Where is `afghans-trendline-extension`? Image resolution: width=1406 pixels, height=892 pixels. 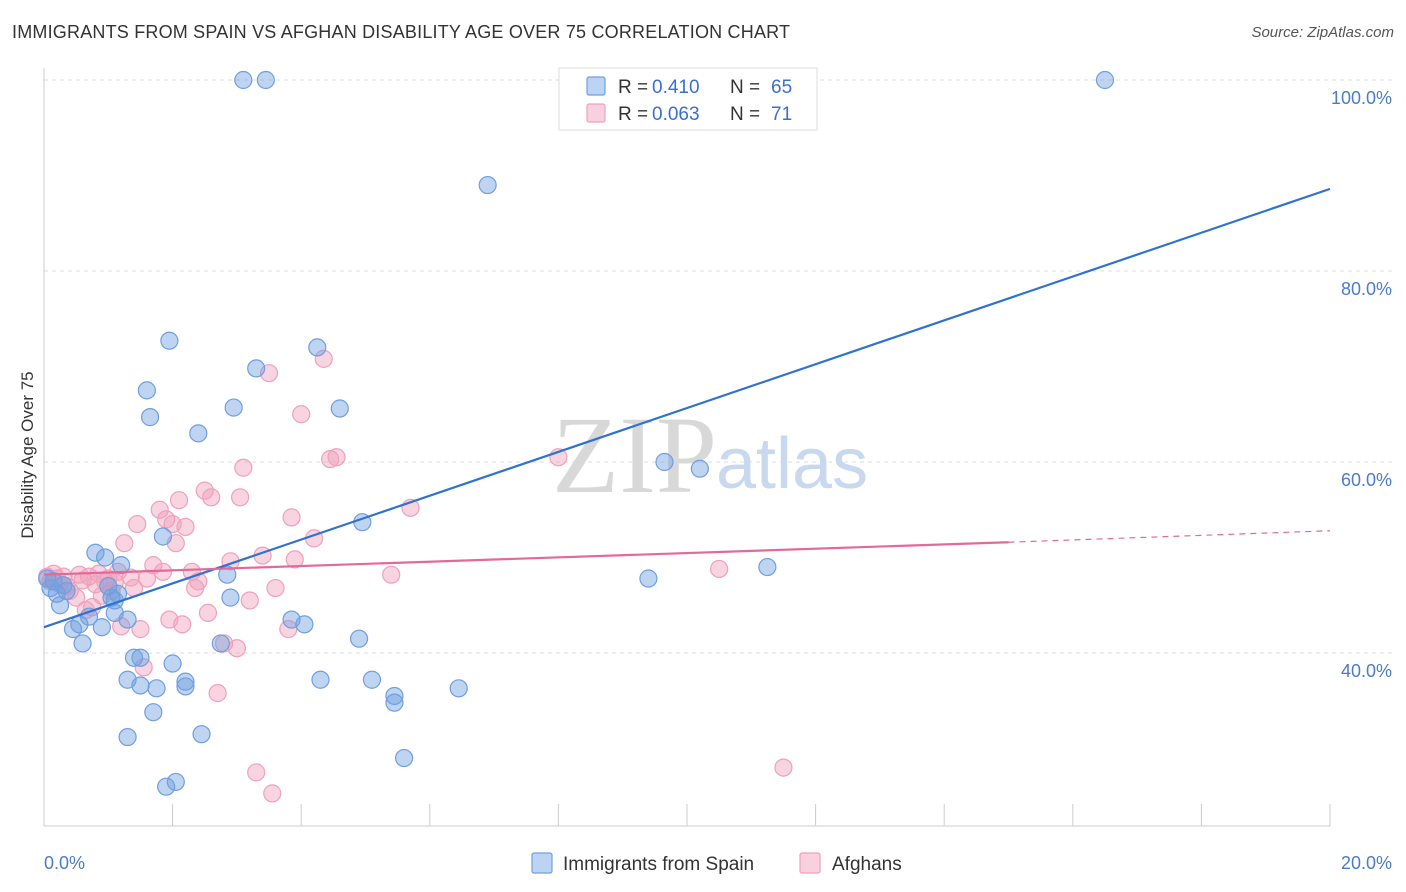 afghans-trendline-extension is located at coordinates (1169, 536).